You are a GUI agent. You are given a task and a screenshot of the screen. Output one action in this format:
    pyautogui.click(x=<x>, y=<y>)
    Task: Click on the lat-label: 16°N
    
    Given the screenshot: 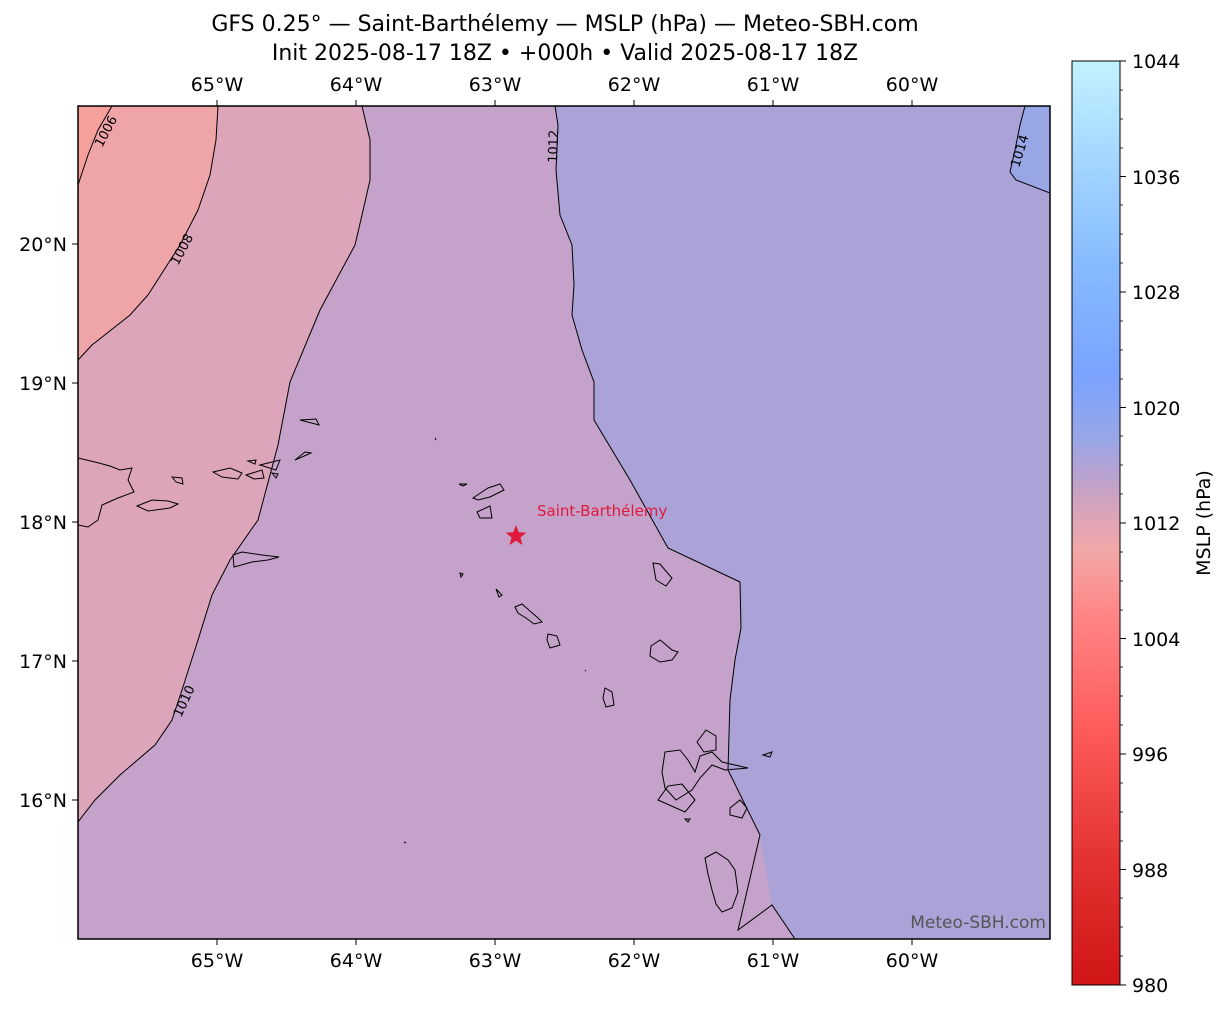 What is the action you would take?
    pyautogui.click(x=43, y=801)
    